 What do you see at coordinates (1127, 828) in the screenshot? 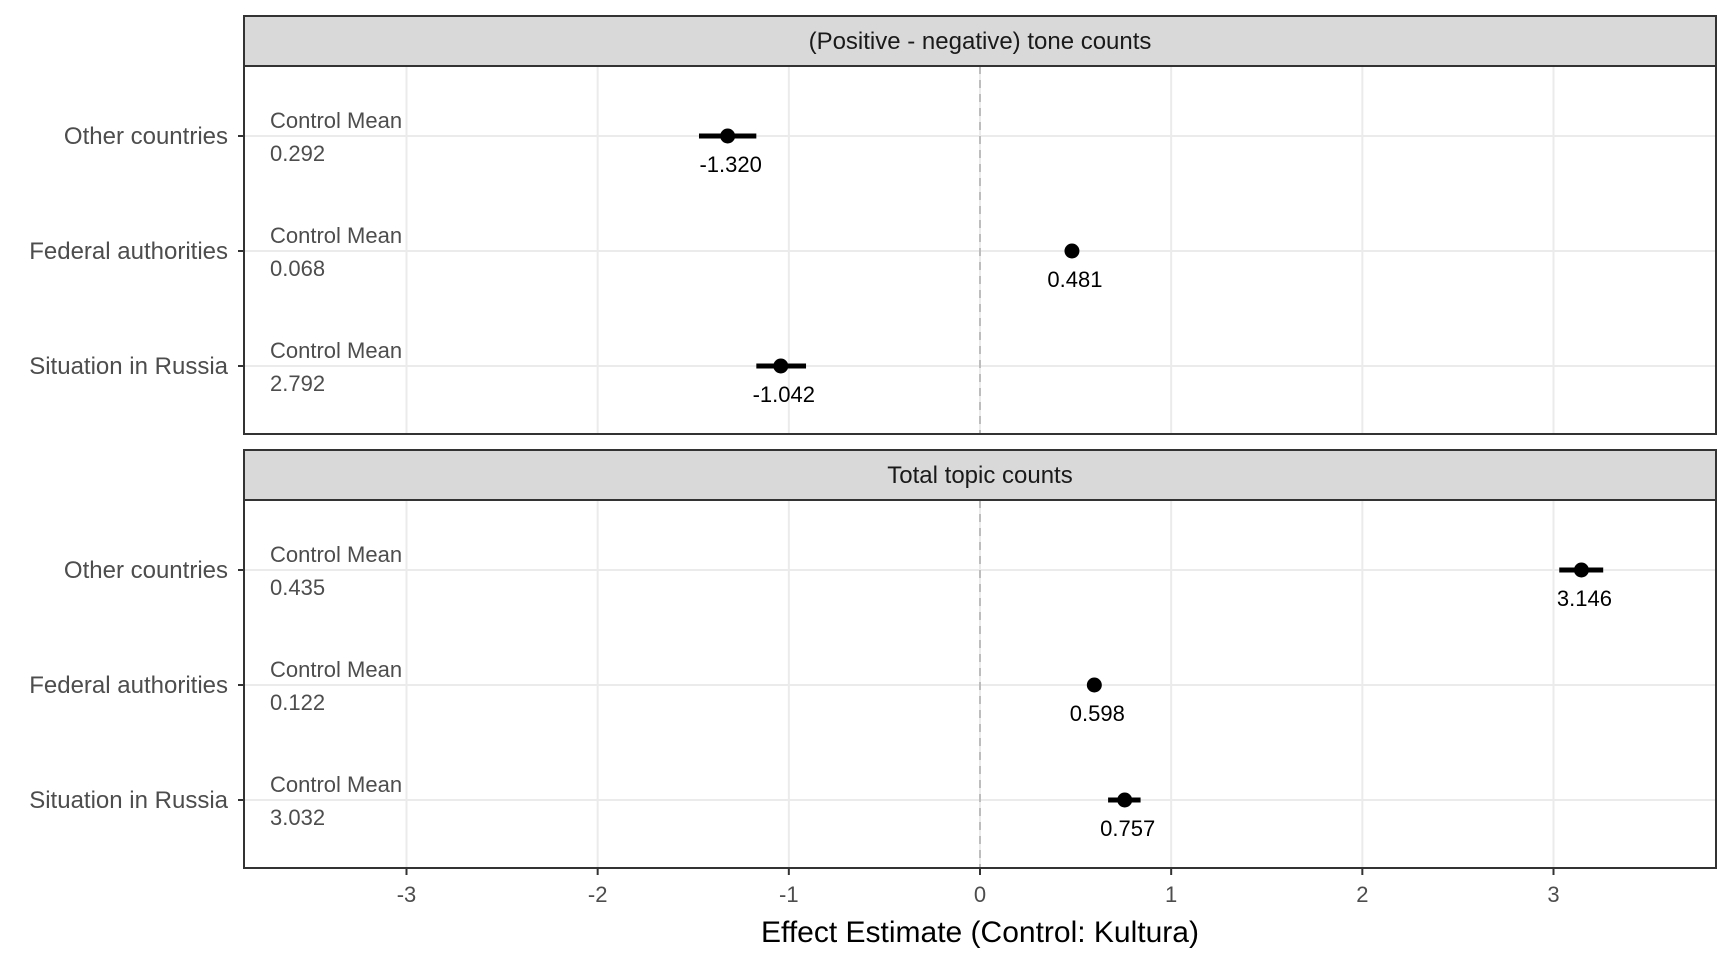
I see `estimate-label: 0.757` at bounding box center [1127, 828].